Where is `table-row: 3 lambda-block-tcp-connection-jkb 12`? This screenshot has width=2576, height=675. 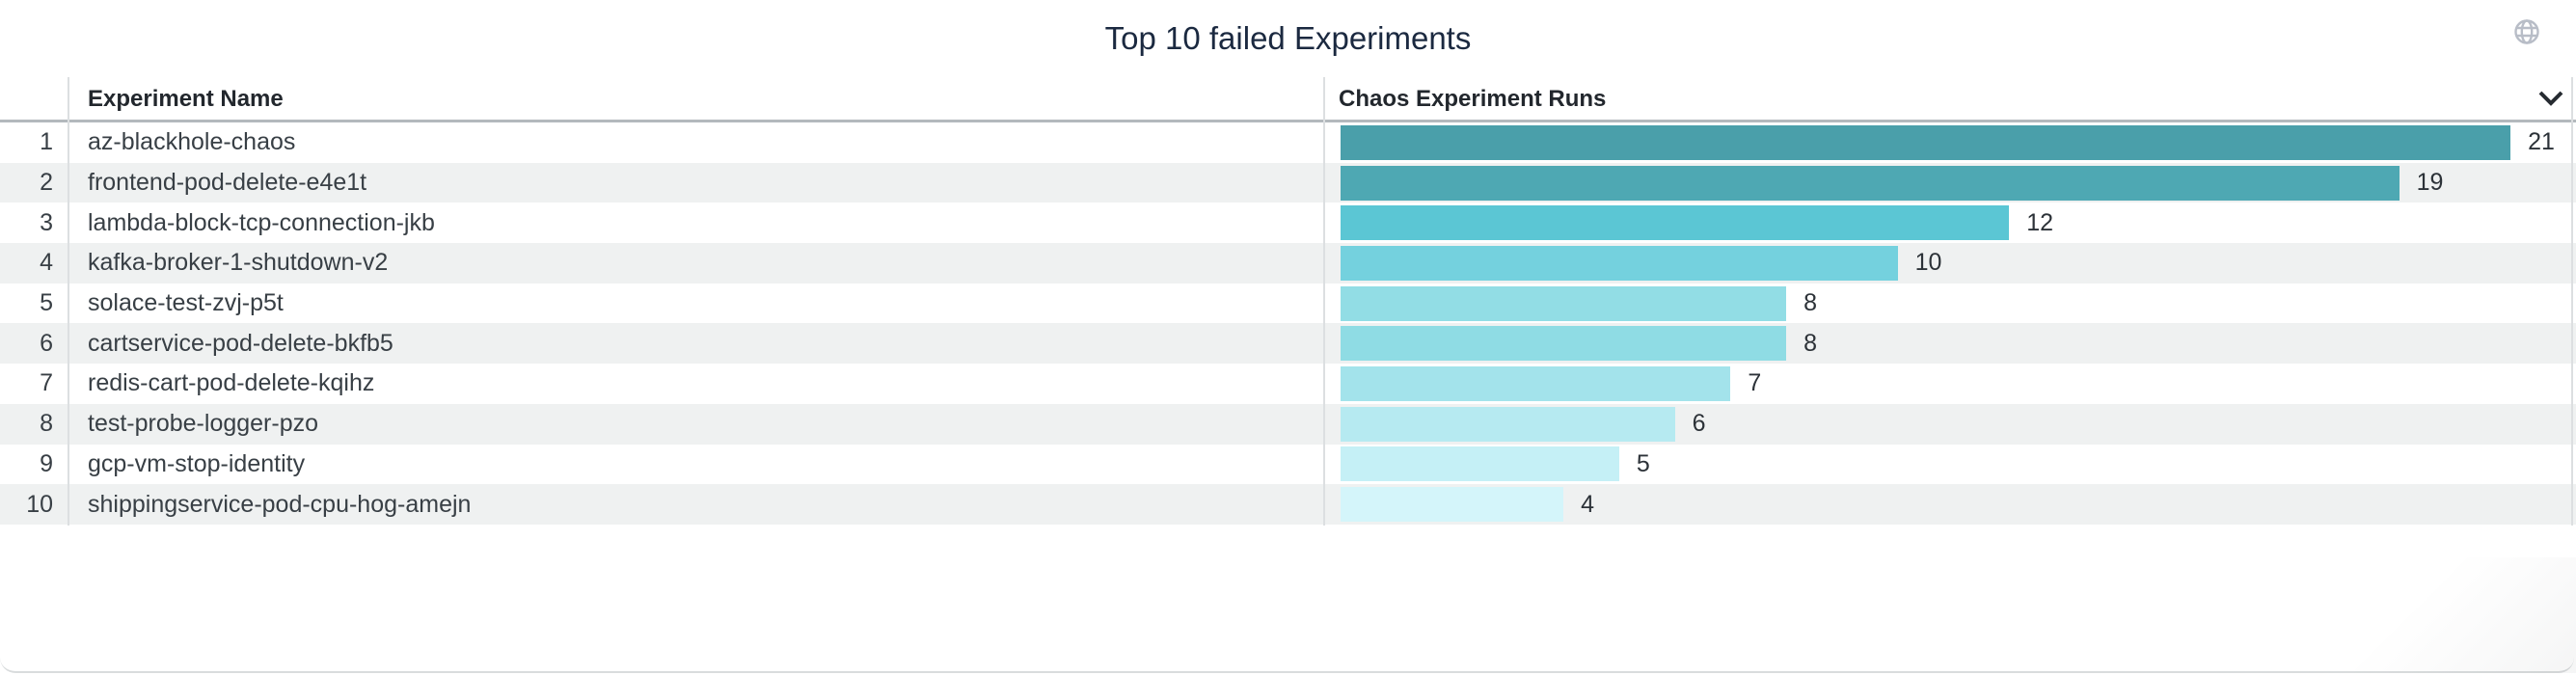
table-row: 3 lambda-block-tcp-connection-jkb 12 is located at coordinates (1288, 223).